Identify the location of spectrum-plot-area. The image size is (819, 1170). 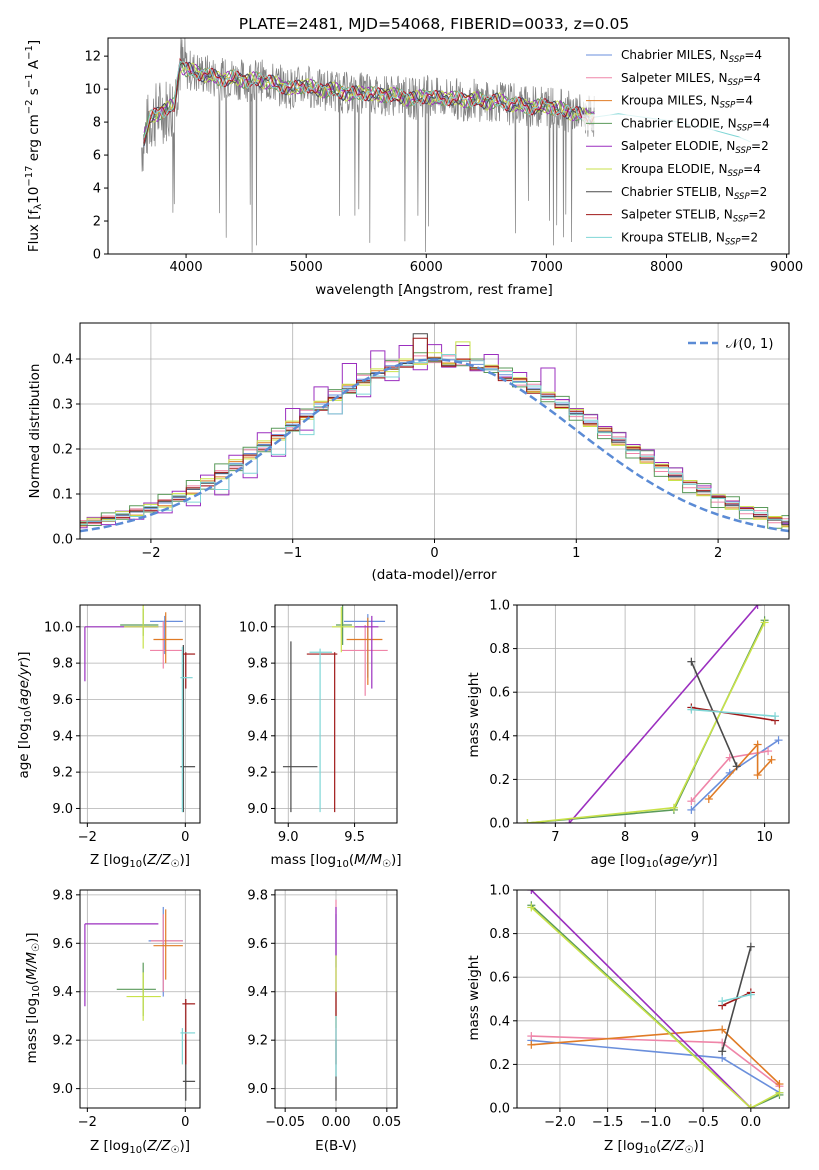
(446, 145).